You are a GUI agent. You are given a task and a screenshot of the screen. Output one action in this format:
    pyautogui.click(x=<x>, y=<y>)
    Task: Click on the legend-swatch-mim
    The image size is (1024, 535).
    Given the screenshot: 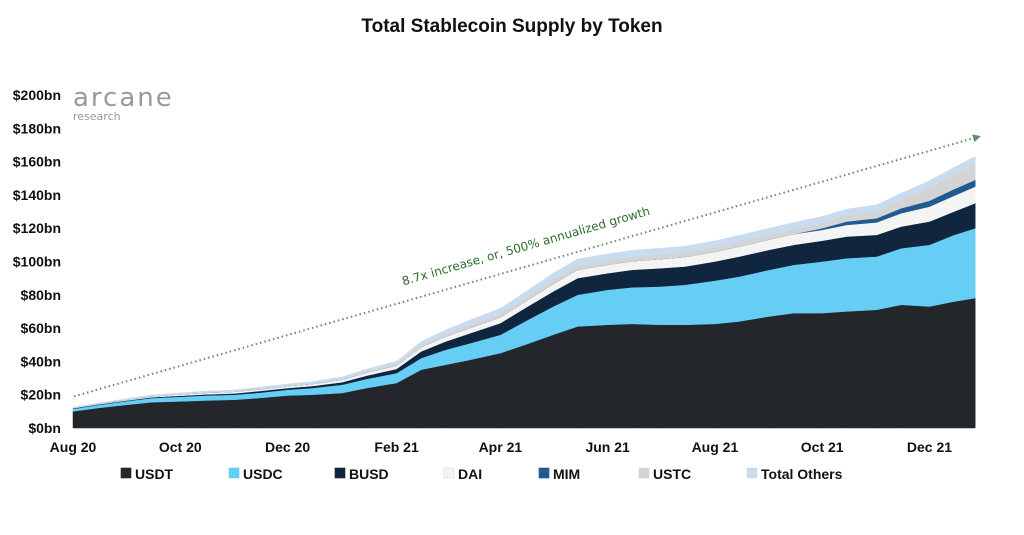 What is the action you would take?
    pyautogui.click(x=544, y=473)
    